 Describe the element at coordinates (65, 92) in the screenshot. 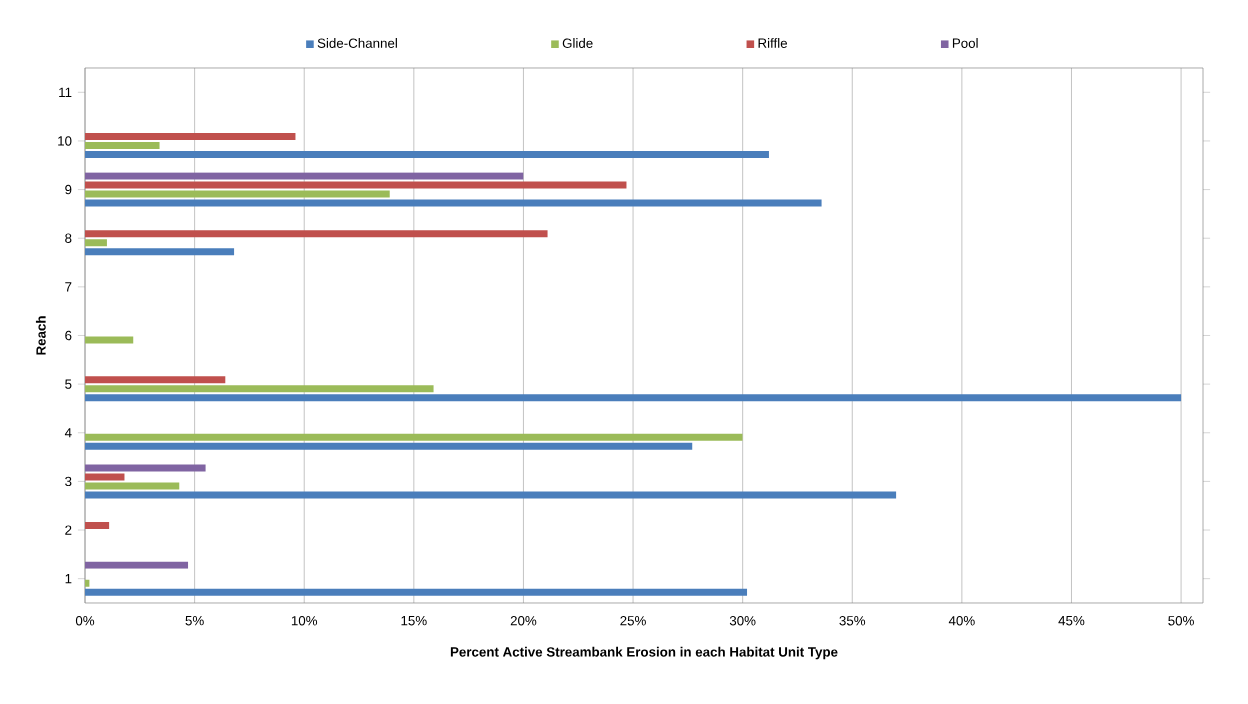

I see `y-tick-label: 11` at that location.